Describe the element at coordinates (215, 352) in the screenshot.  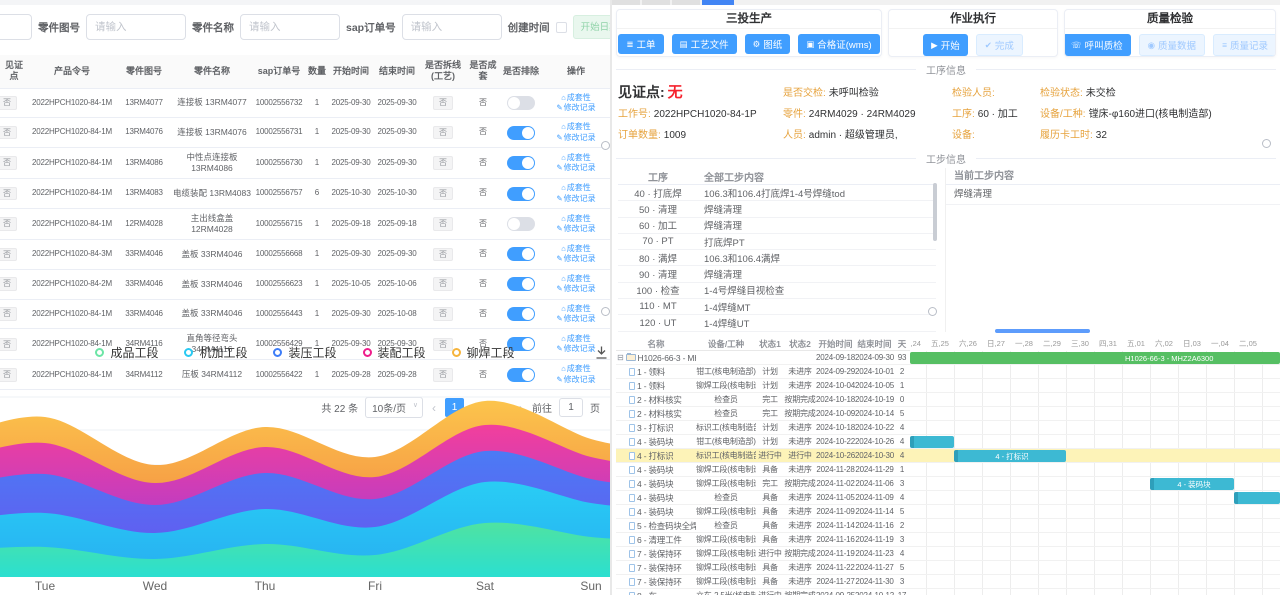
I see `legend-item: 机加工段` at that location.